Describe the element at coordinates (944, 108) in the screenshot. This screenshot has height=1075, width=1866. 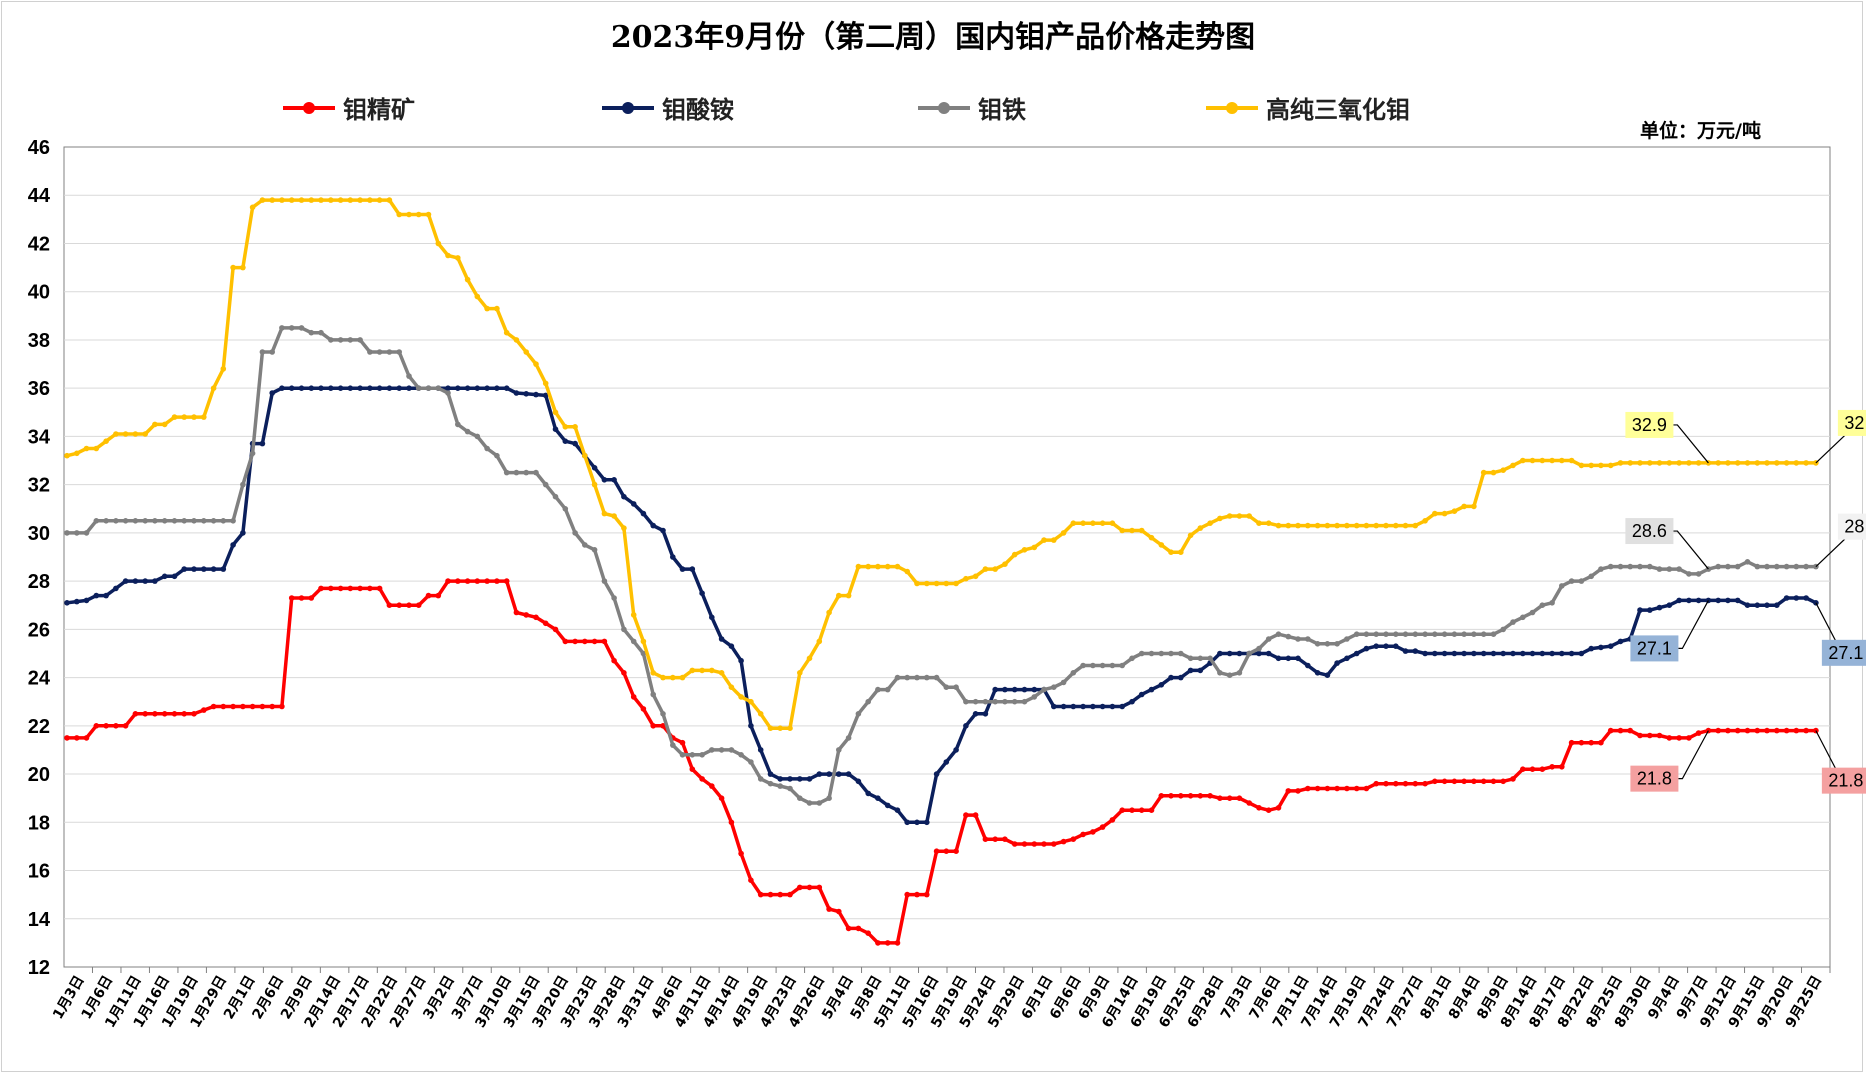
I see `legend-swatch-ferromolybdenum` at that location.